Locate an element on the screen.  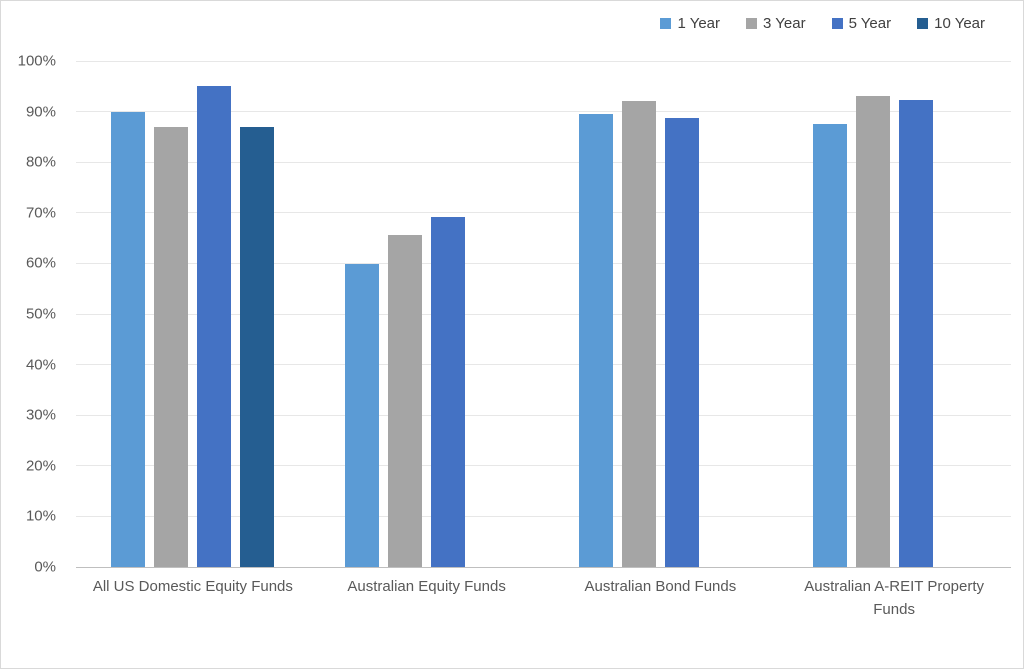
legend-label: 10 Year is located at coordinates (959, 23).